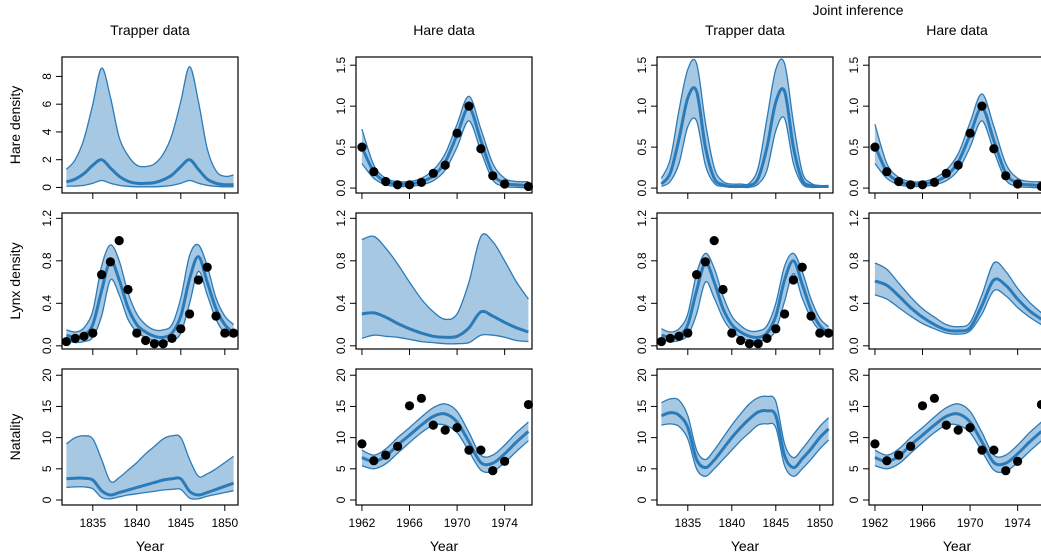  I want to click on y-tick-label: 1.0, so click(854, 106).